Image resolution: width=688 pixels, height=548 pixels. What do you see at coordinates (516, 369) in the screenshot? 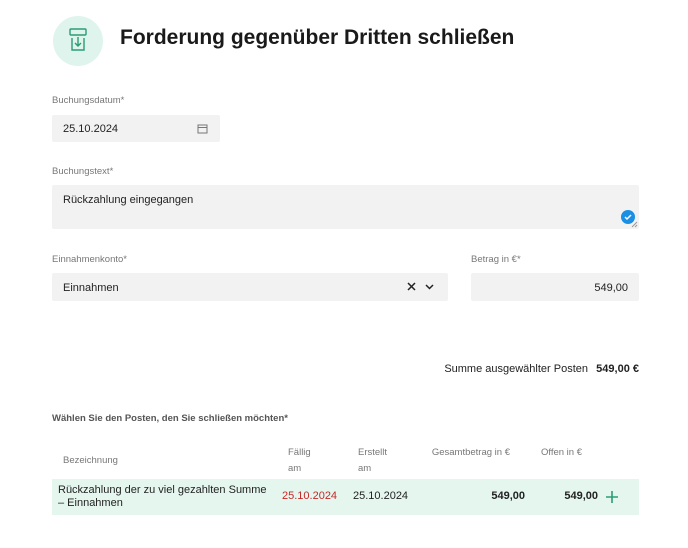
I see `summary-label: Summe ausgewählter Posten` at bounding box center [516, 369].